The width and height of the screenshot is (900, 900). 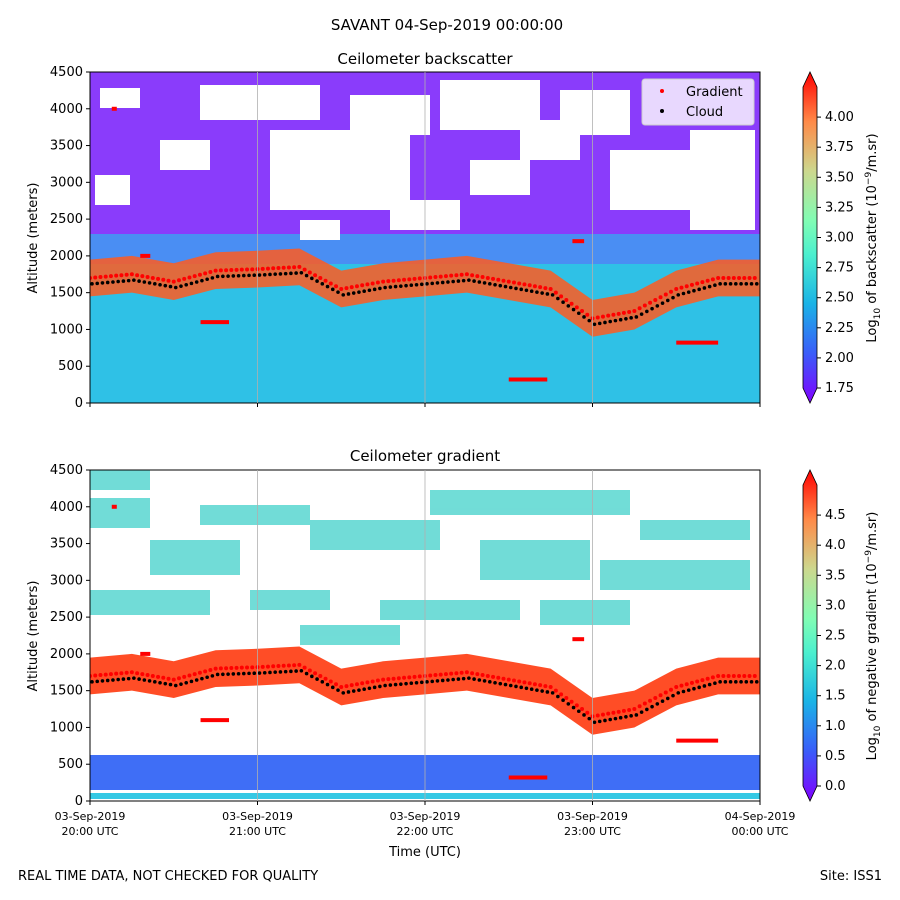 I want to click on backscatter-legend: Gradient Cloud, so click(x=698, y=102).